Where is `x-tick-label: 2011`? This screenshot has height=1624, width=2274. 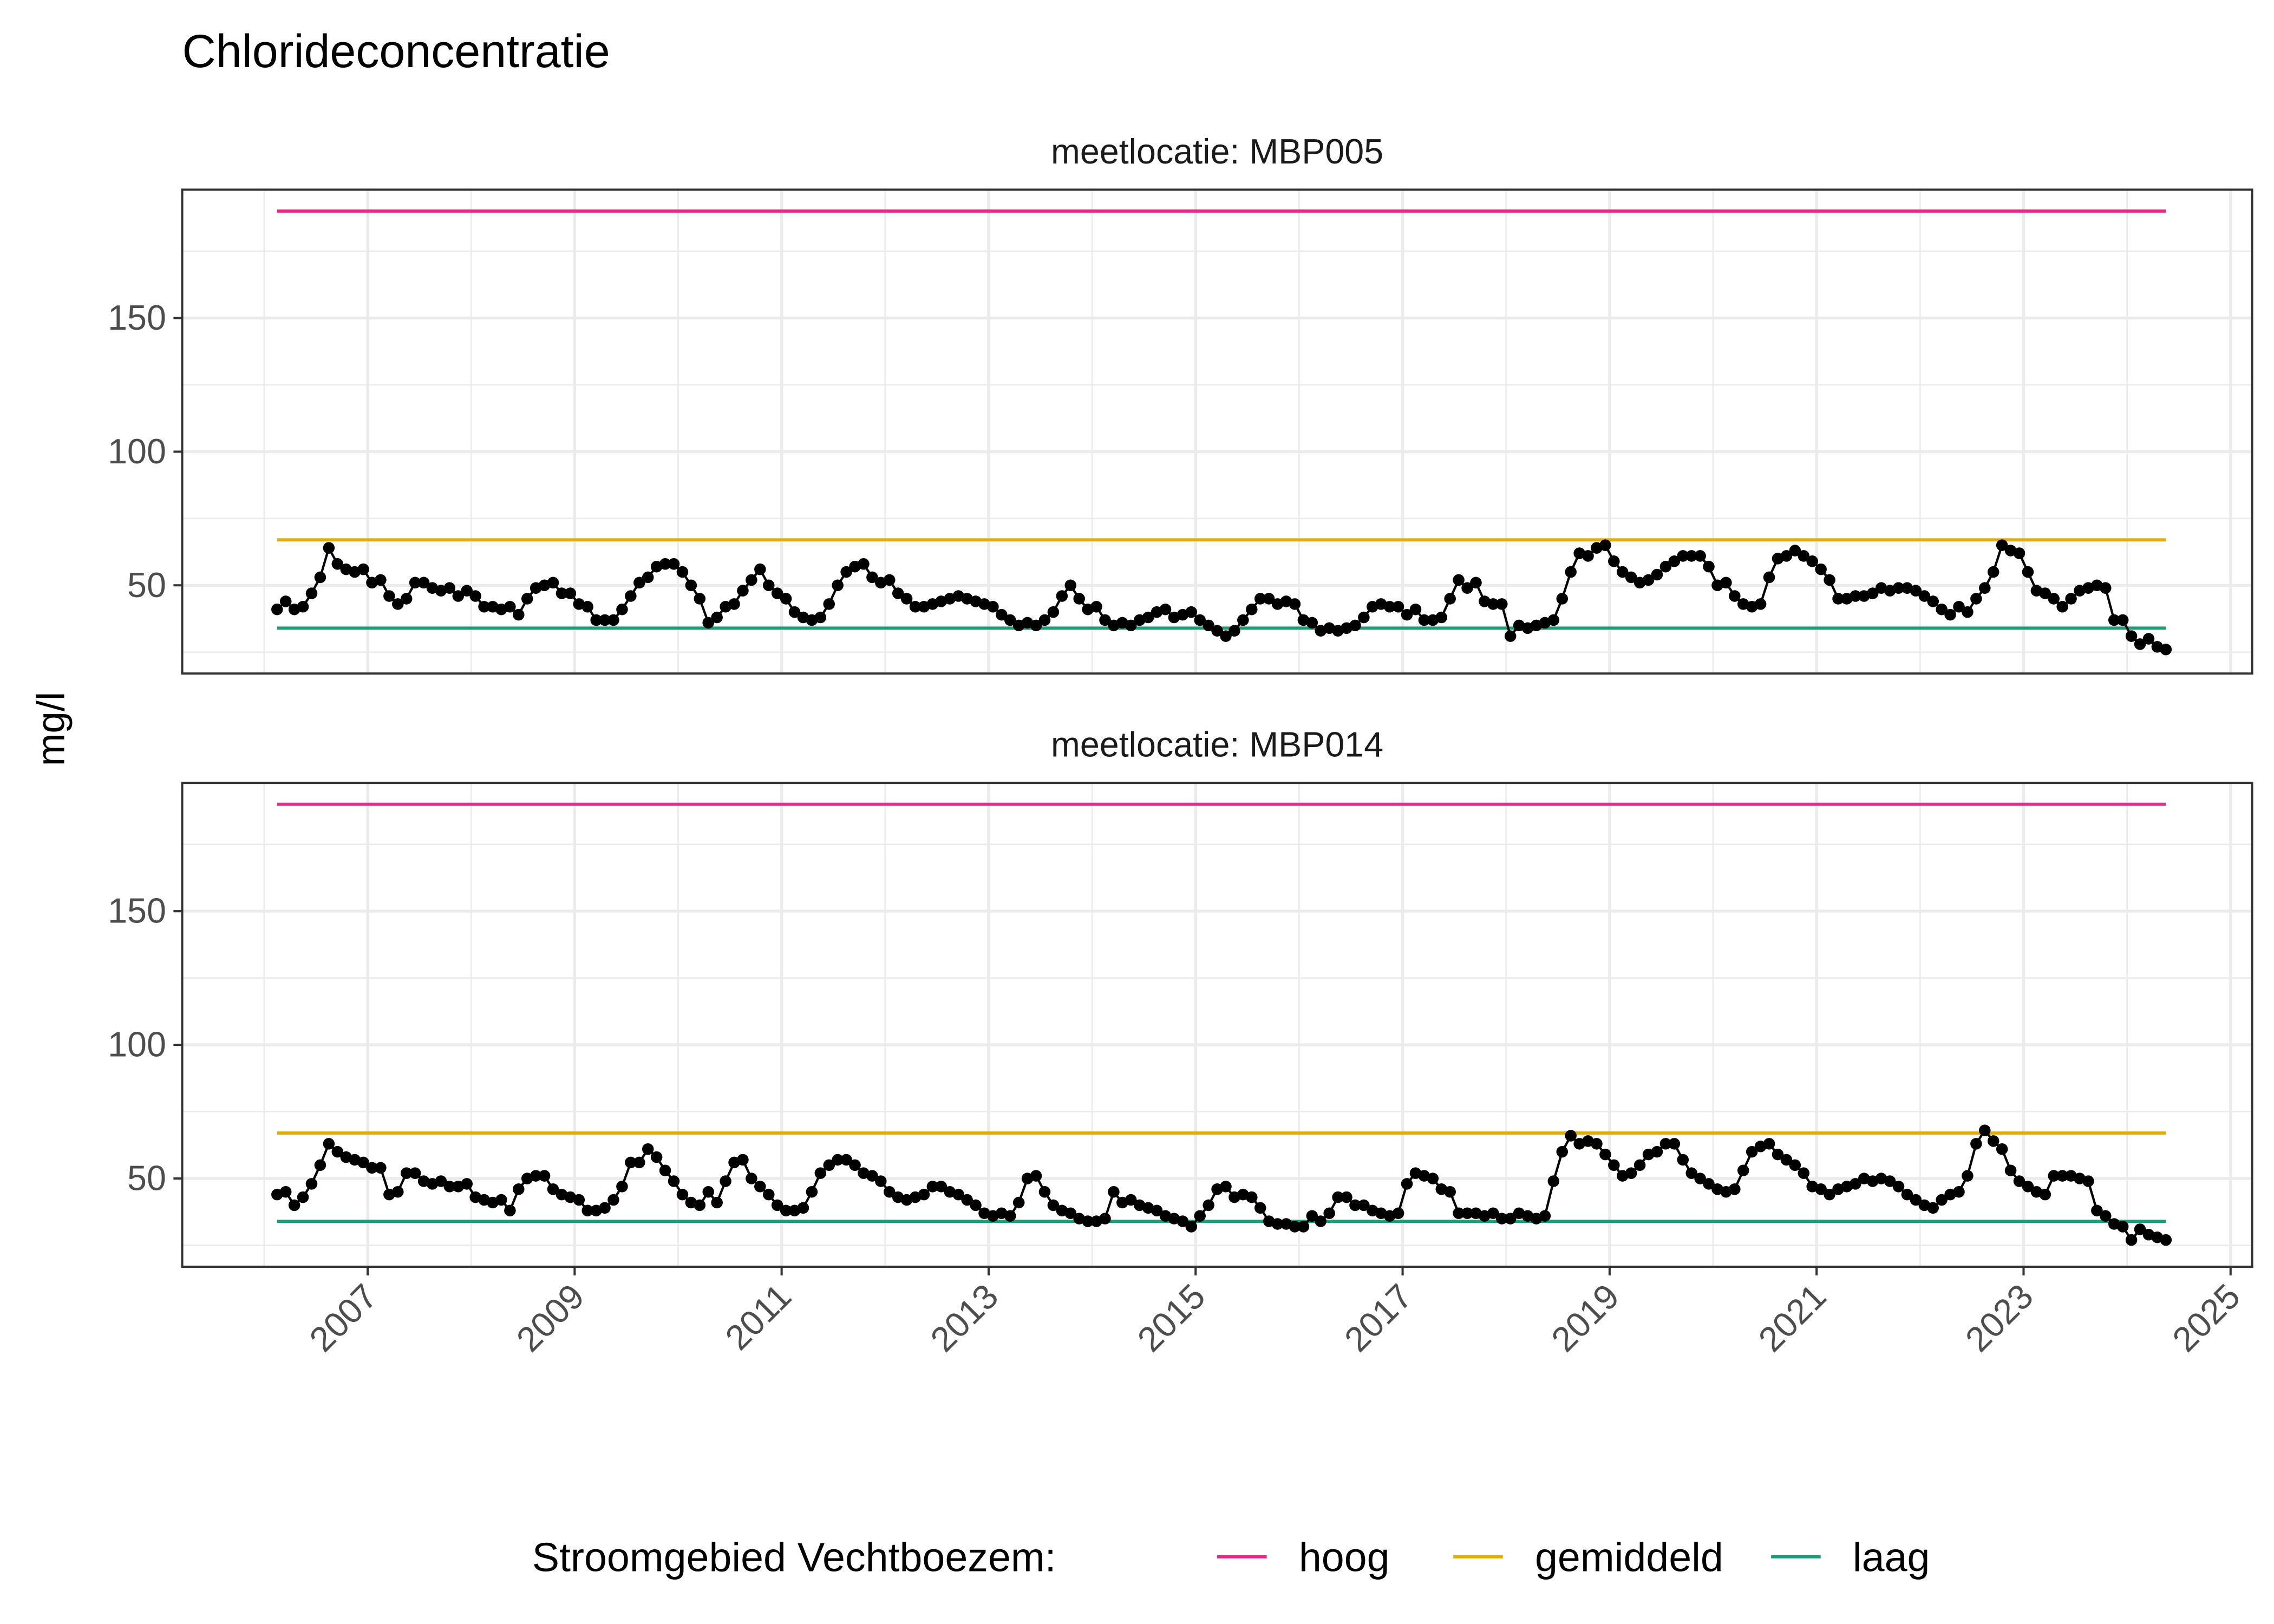
x-tick-label: 2011 is located at coordinates (758, 1316).